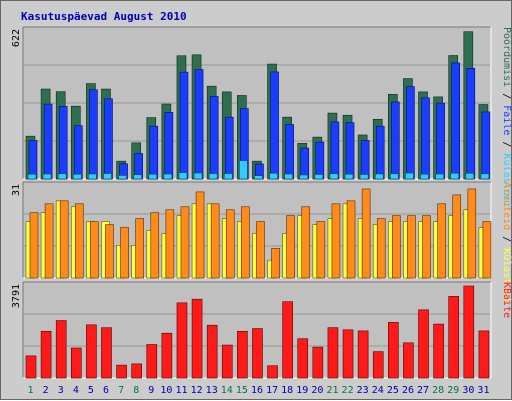 This screenshot has height=401, width=512. What do you see at coordinates (506, 206) in the screenshot?
I see `legend-entry-arvuteid: Arvuteid` at bounding box center [506, 206].